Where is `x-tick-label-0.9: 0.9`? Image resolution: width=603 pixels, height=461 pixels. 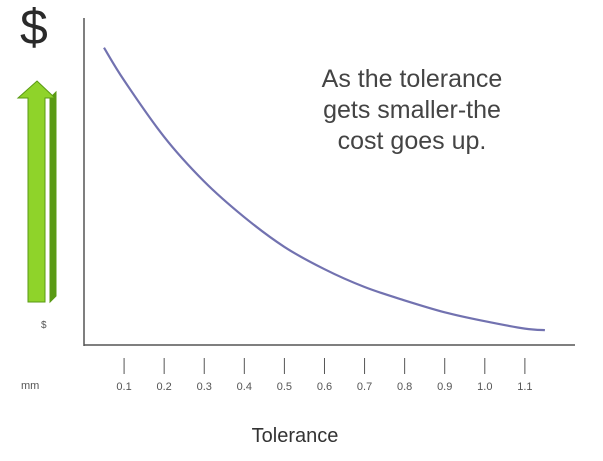
x-tick-label-0.9: 0.9 is located at coordinates (444, 387).